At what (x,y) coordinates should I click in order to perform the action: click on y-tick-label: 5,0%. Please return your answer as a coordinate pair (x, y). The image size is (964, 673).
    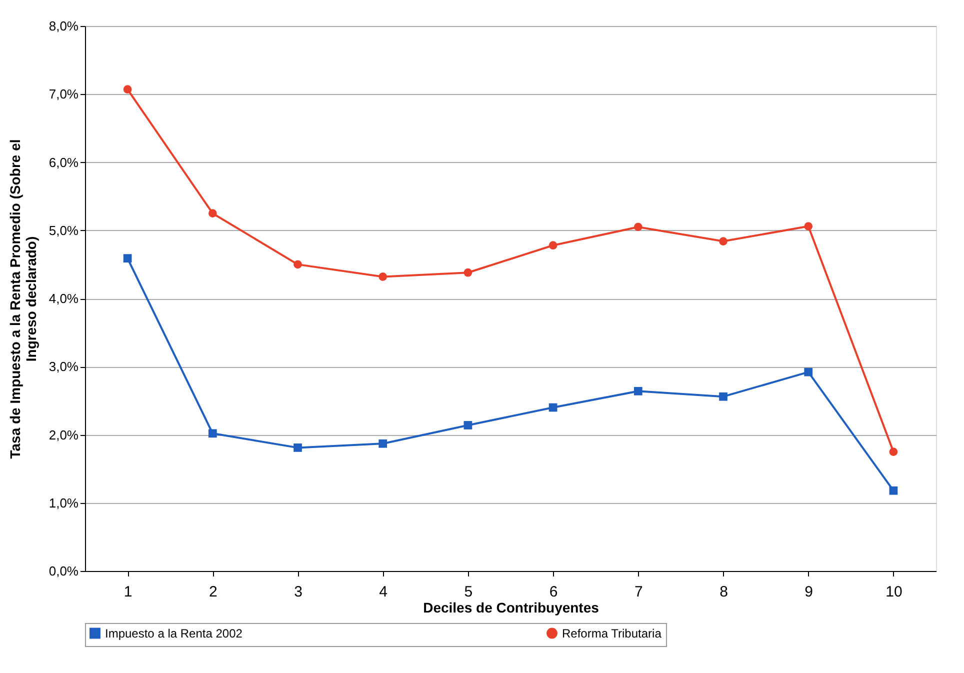
    Looking at the image, I should click on (63, 230).